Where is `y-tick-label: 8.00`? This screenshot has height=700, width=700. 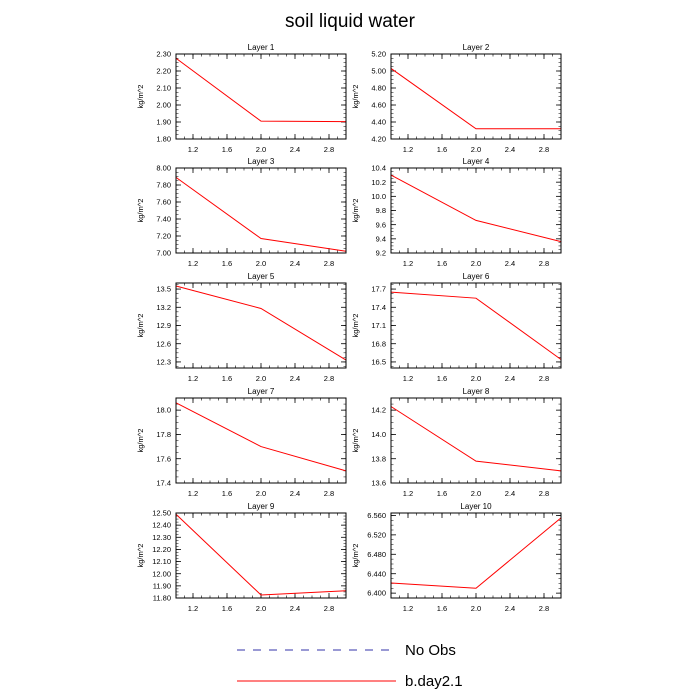 y-tick-label: 8.00 is located at coordinates (163, 168).